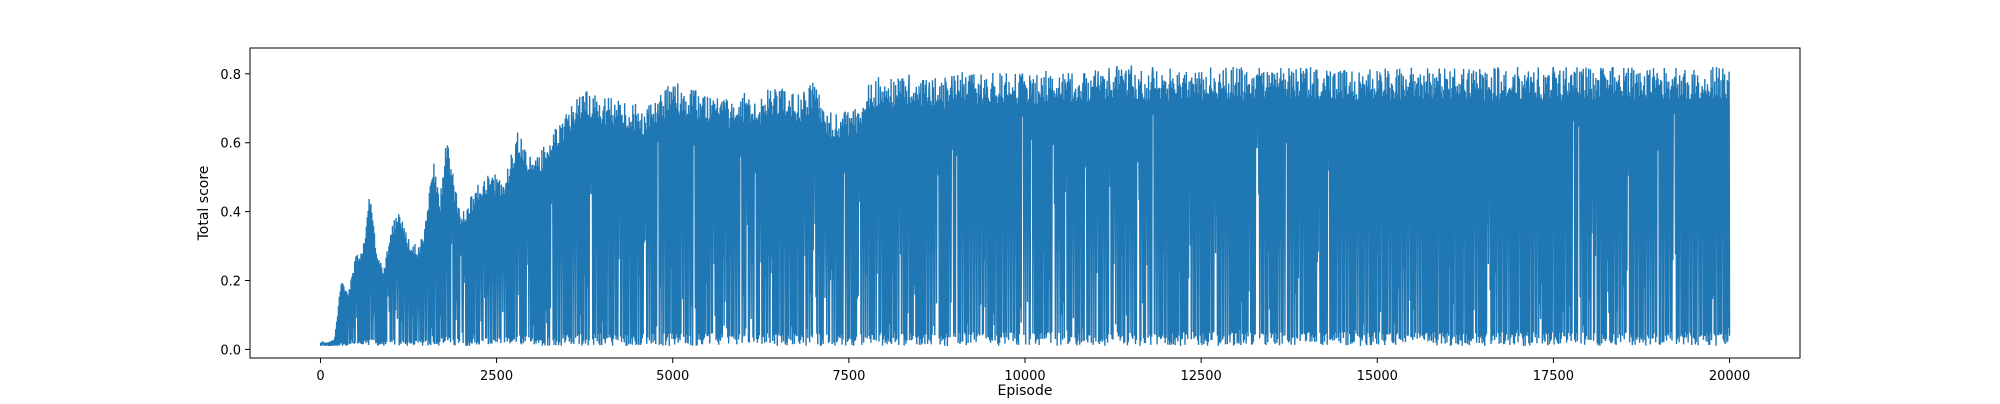 The image size is (2000, 404). Describe the element at coordinates (230, 213) in the screenshot. I see `y-tick-label: 0.4` at that location.